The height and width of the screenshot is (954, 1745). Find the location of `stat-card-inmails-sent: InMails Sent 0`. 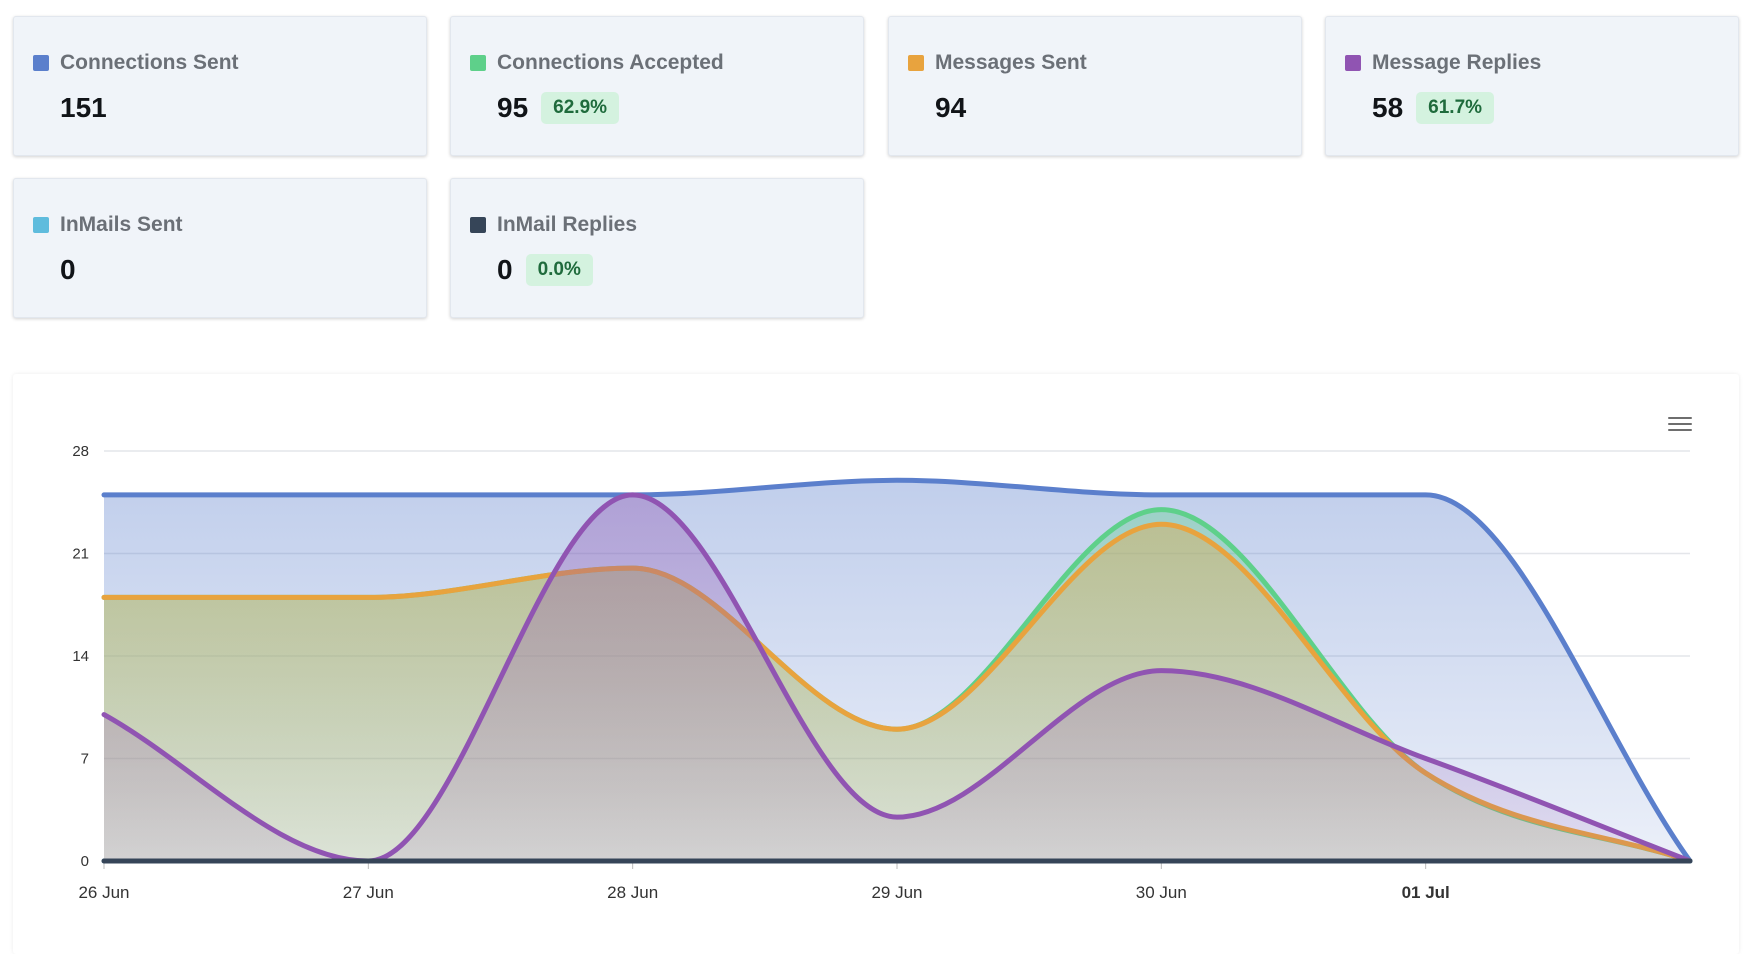

stat-card-inmails-sent: InMails Sent 0 is located at coordinates (220, 248).